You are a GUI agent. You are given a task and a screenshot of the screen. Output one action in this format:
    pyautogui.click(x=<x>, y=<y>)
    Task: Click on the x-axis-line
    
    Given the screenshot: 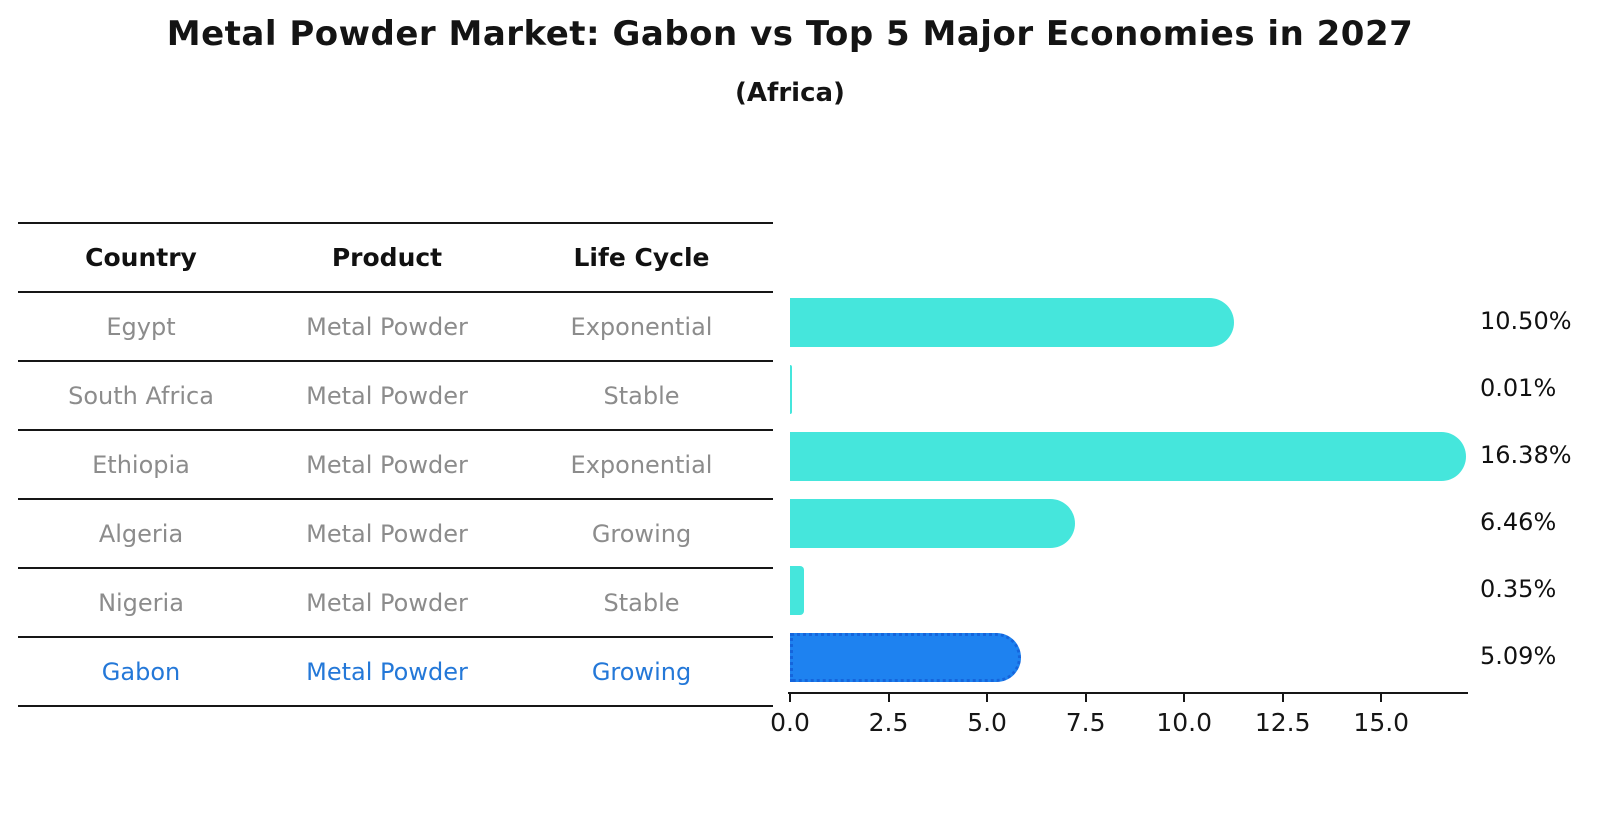 What is the action you would take?
    pyautogui.click(x=1128, y=693)
    